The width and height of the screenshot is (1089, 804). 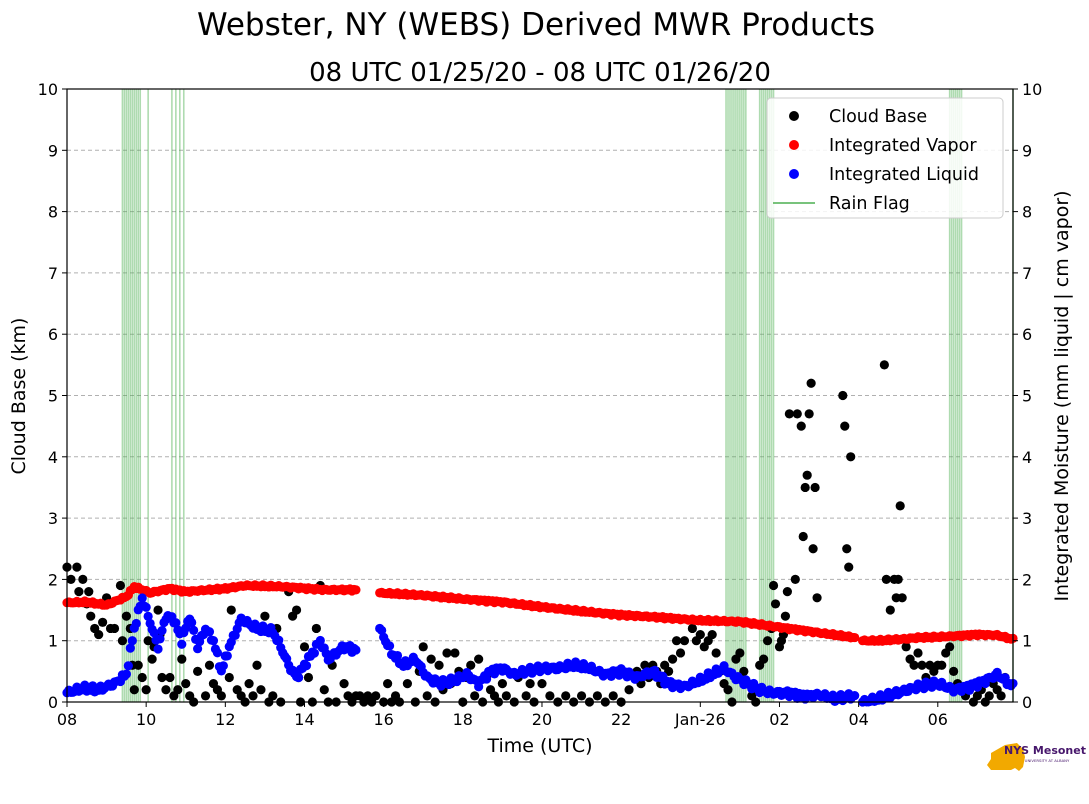 I want to click on x-tick-label: 14, so click(x=304, y=719).